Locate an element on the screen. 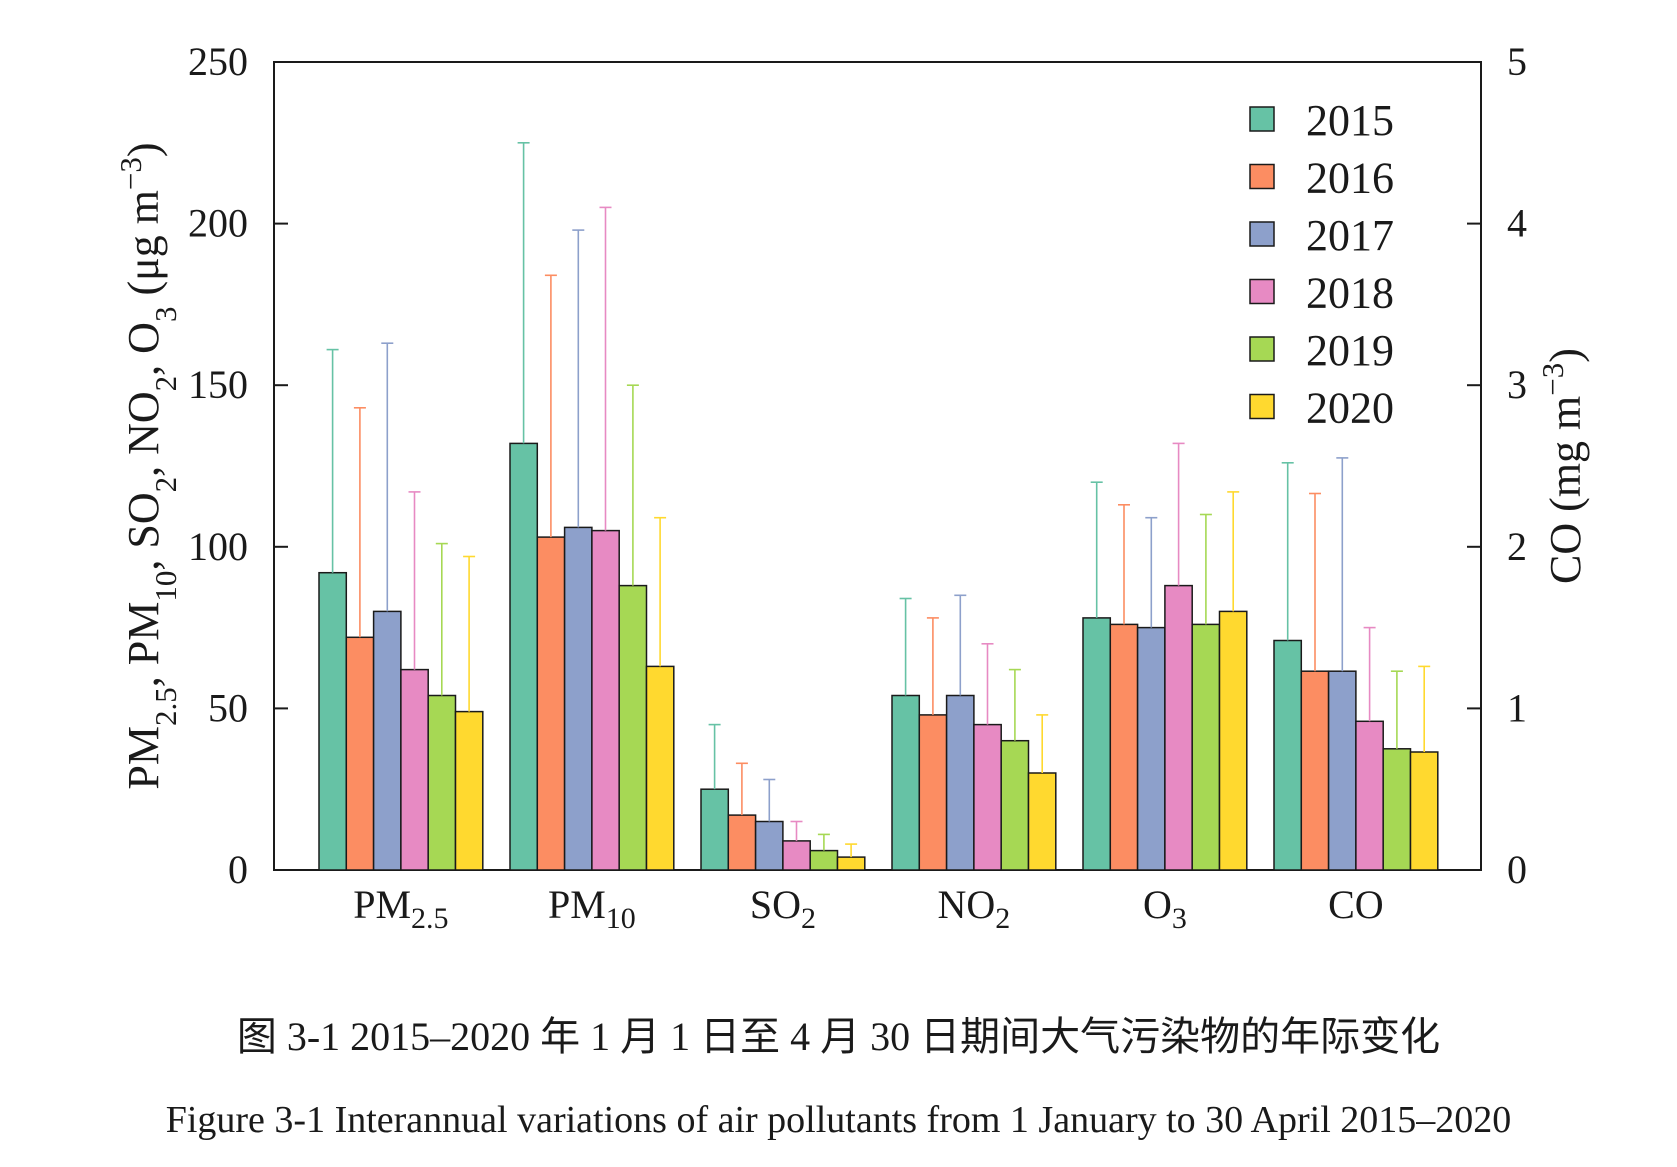  bar-o3-2015 is located at coordinates (1097, 744).